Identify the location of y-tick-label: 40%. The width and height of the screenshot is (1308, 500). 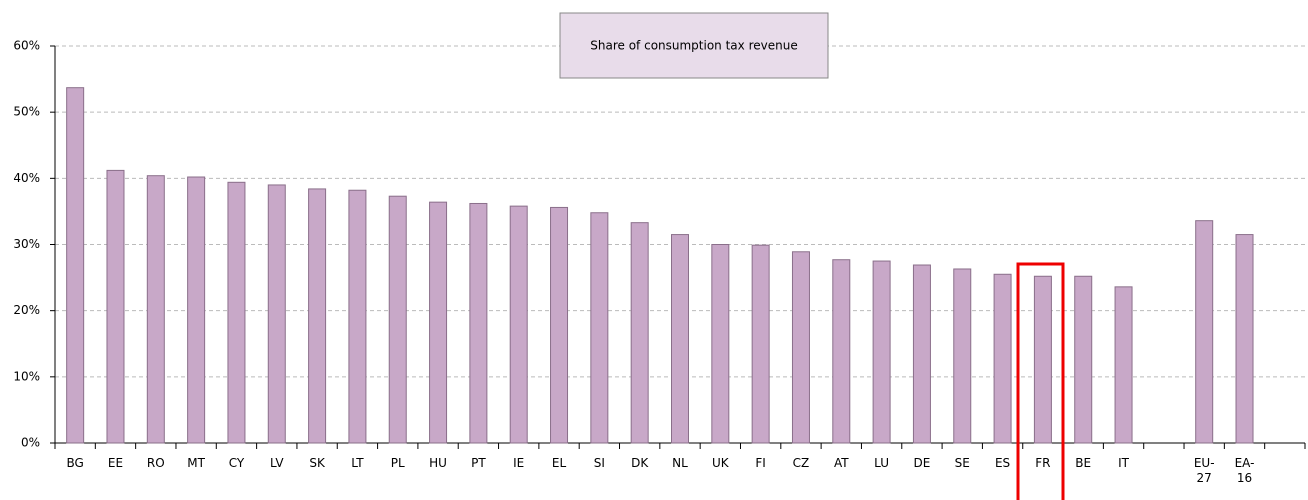
(26, 178).